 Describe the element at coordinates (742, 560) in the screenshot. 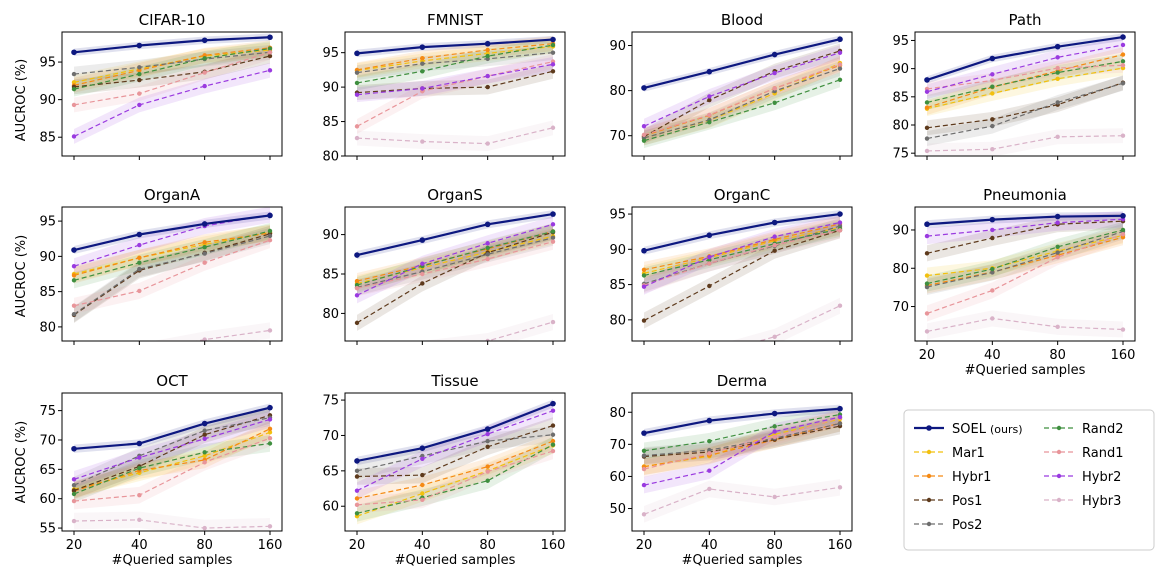

I see `x-axis-label: #Queried samples` at that location.